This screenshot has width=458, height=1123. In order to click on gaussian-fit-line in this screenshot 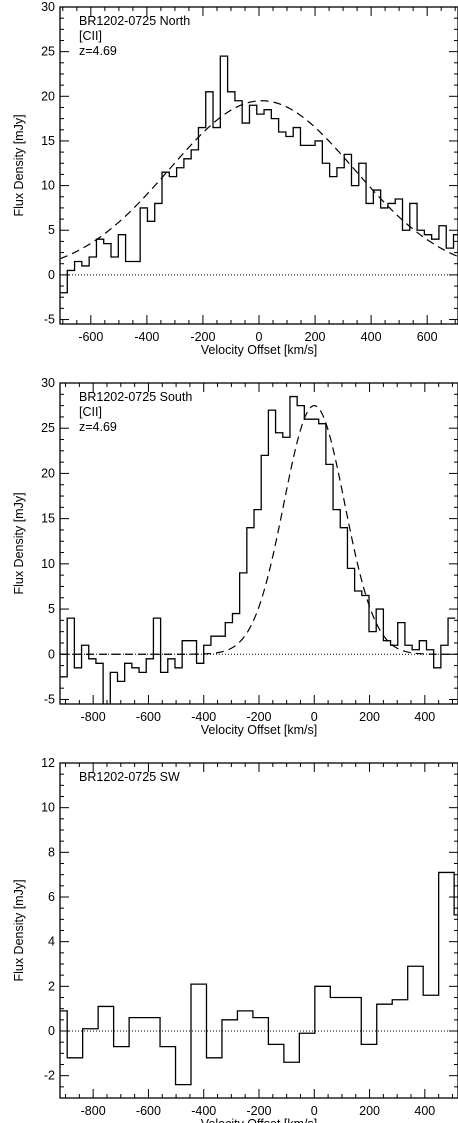, I will do `click(259, 180)`.